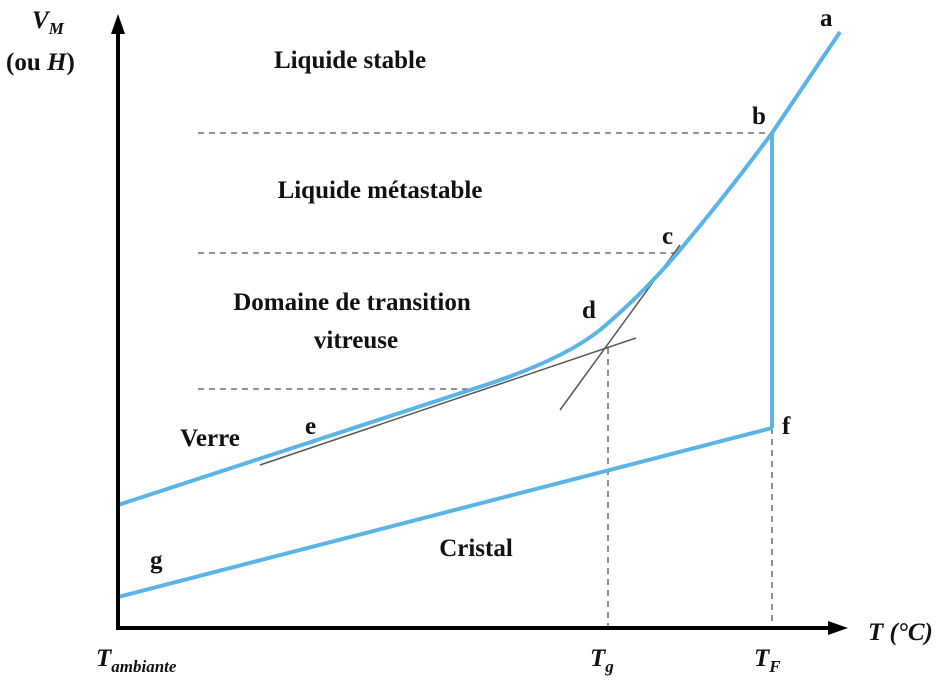 The image size is (952, 682). What do you see at coordinates (56, 28) in the screenshot?
I see `y-label-sub: M` at bounding box center [56, 28].